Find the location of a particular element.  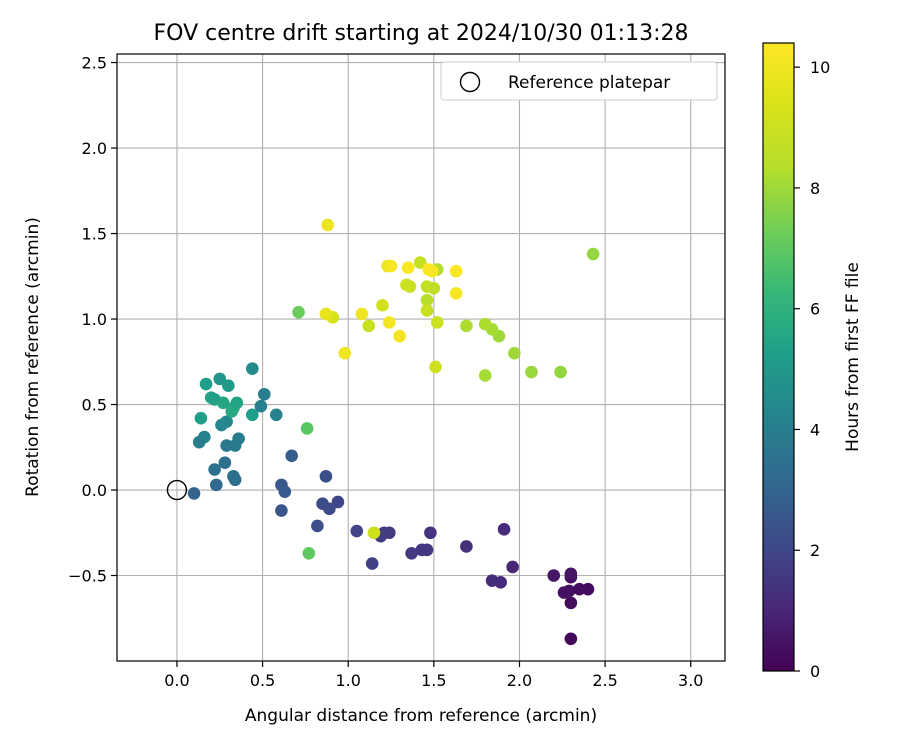

y-tick-label: 1.5 is located at coordinates (94, 234).